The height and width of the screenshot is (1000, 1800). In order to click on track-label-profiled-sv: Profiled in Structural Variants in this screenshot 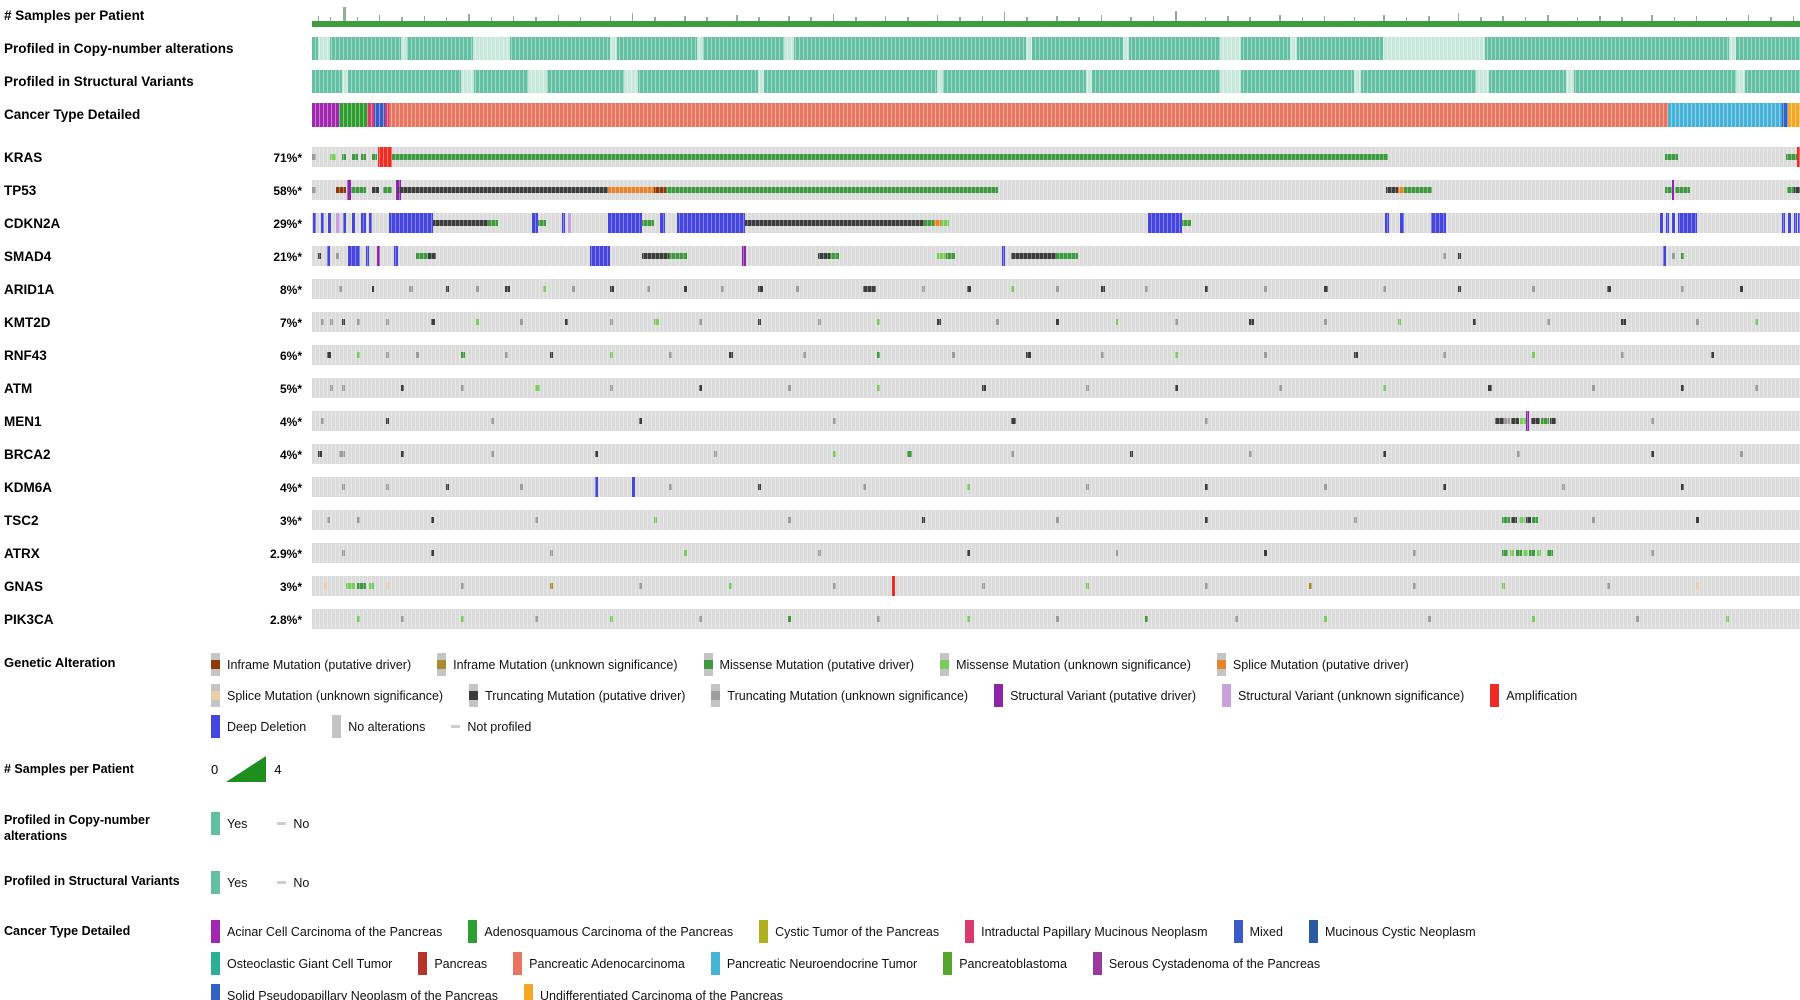, I will do `click(99, 81)`.